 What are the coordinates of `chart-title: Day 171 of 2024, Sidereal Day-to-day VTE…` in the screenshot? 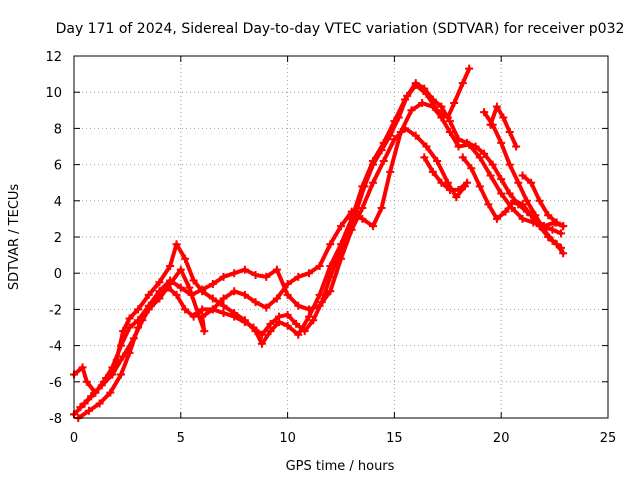 It's located at (340, 29).